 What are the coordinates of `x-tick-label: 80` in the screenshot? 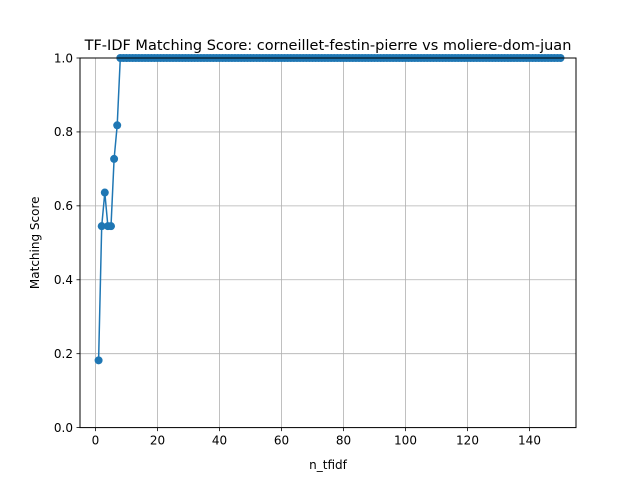 It's located at (343, 441).